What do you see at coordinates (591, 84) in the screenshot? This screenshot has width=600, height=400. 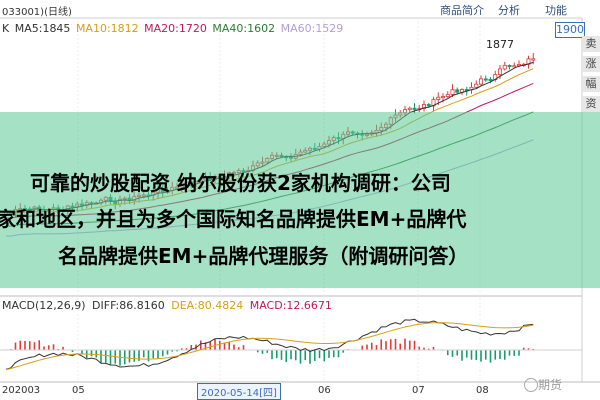 I see `tab-range: 幅` at bounding box center [591, 84].